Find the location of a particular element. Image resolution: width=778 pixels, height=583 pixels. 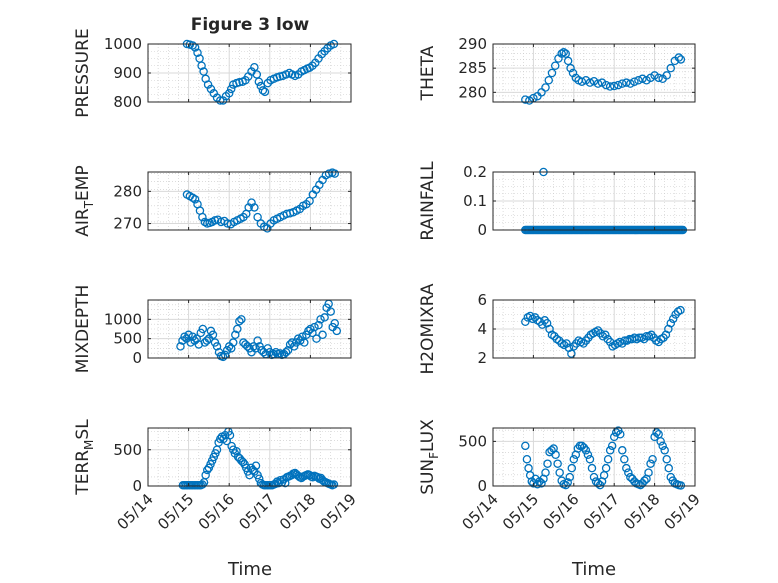

y-tick-label: 270 is located at coordinates (127, 224).